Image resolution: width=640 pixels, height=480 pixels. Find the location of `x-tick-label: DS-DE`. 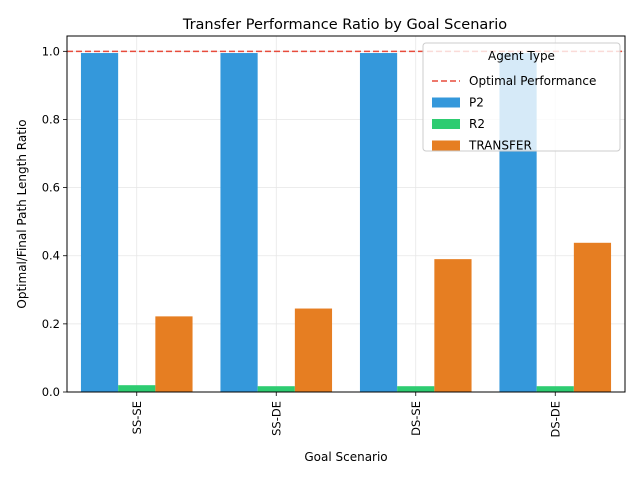

x-tick-label: DS-DE is located at coordinates (555, 419).